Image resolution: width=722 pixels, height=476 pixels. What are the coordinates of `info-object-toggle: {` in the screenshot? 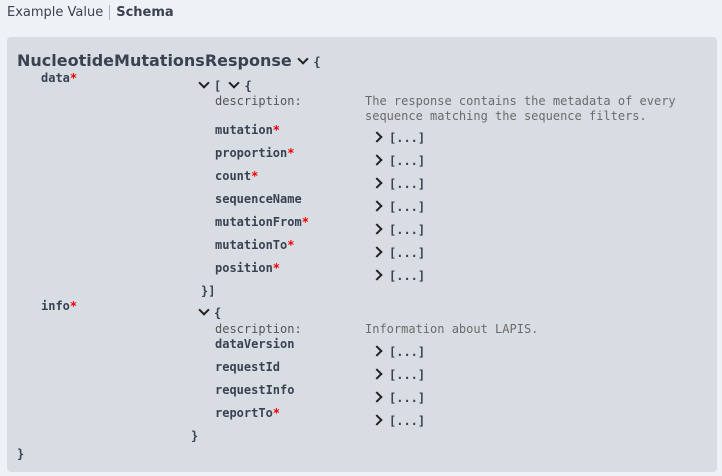 It's located at (209, 312).